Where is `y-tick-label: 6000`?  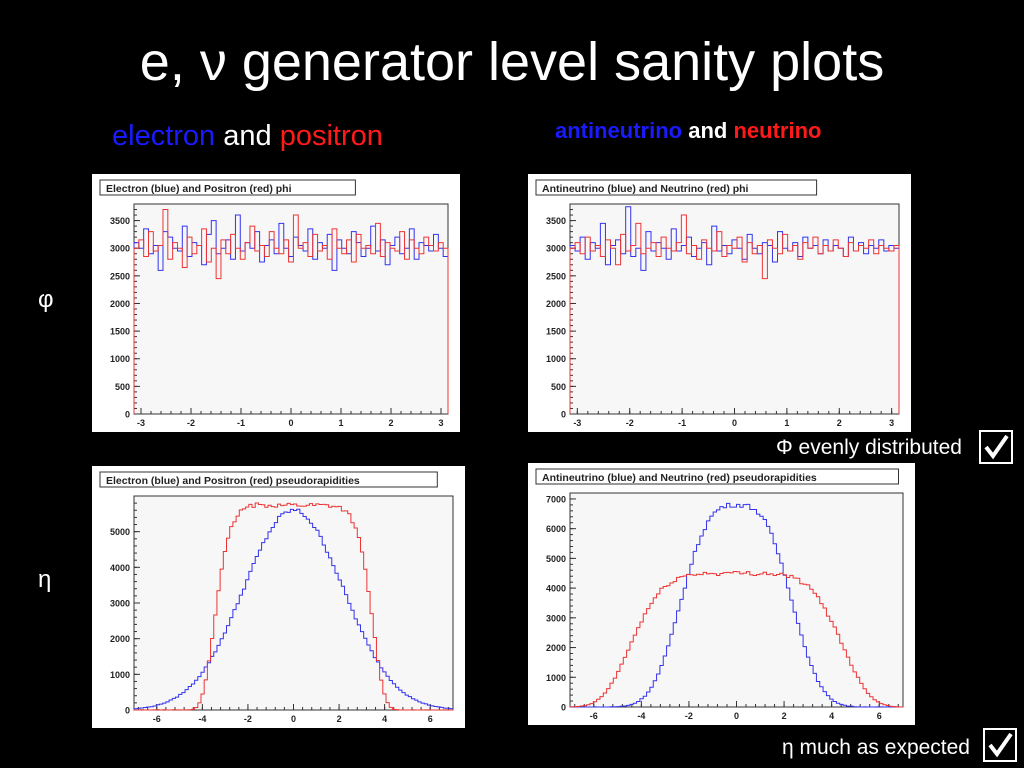 y-tick-label: 6000 is located at coordinates (556, 529).